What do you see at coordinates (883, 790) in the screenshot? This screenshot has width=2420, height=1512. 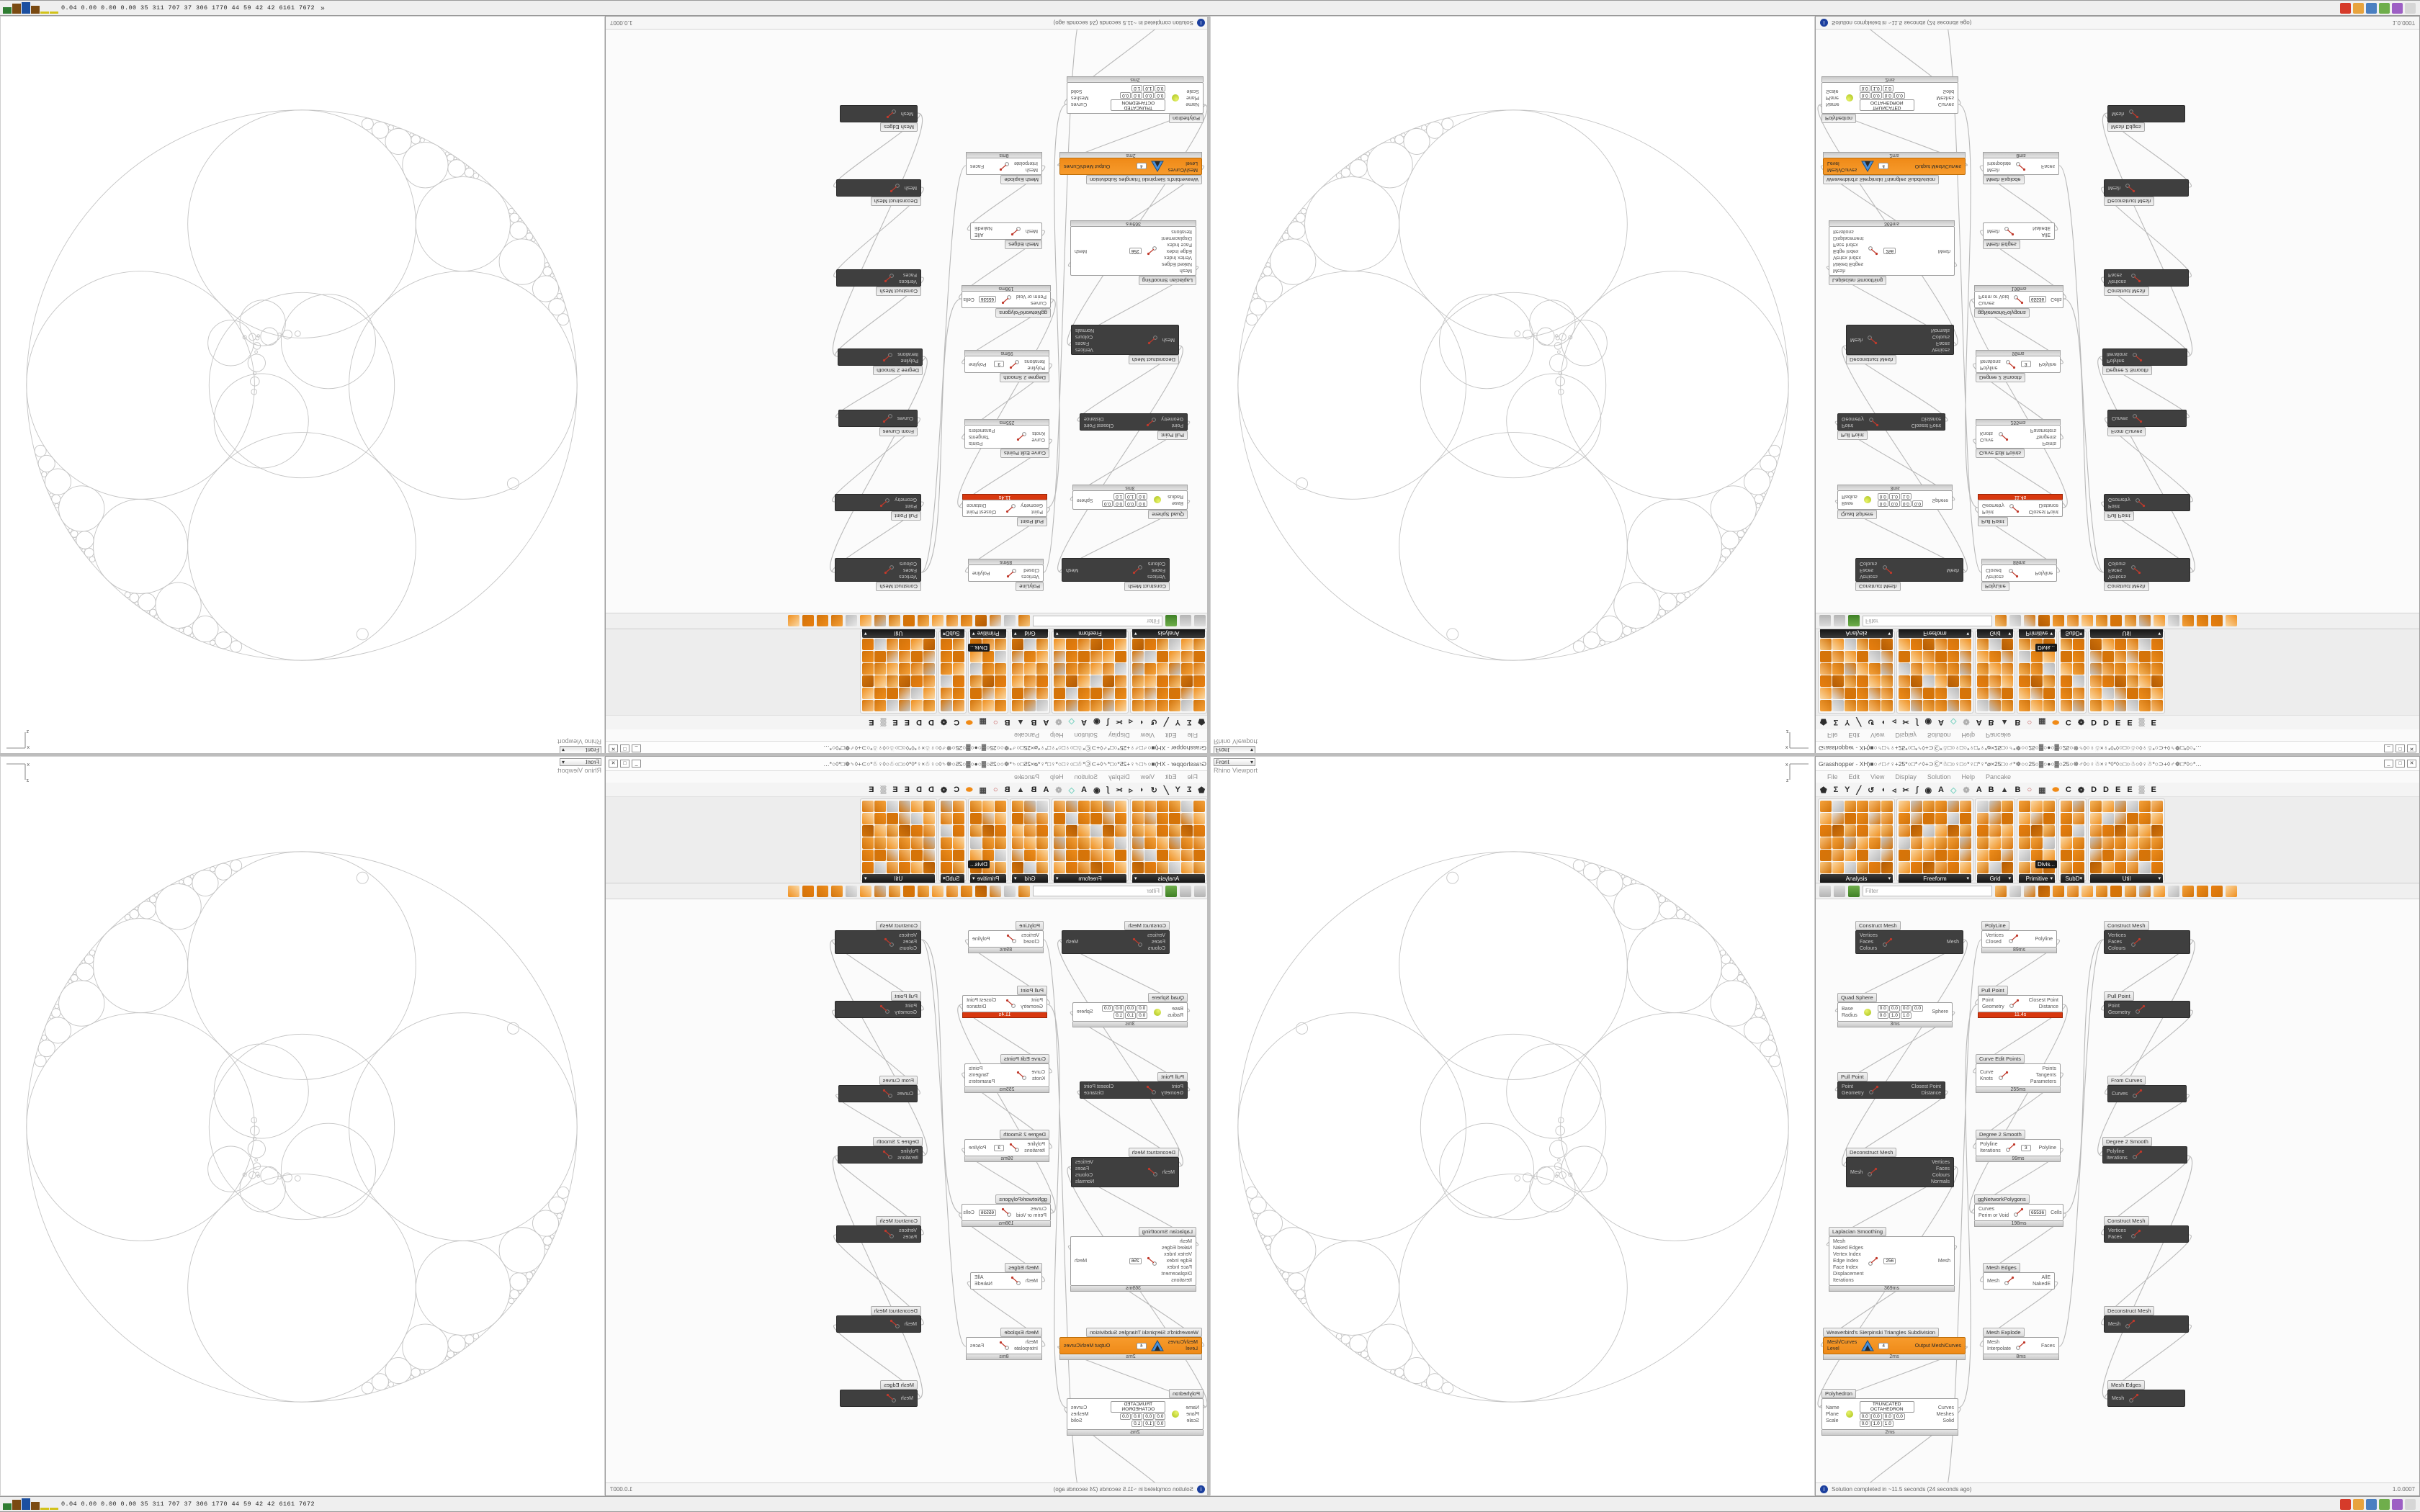 I see `dots-icon: ▒` at bounding box center [883, 790].